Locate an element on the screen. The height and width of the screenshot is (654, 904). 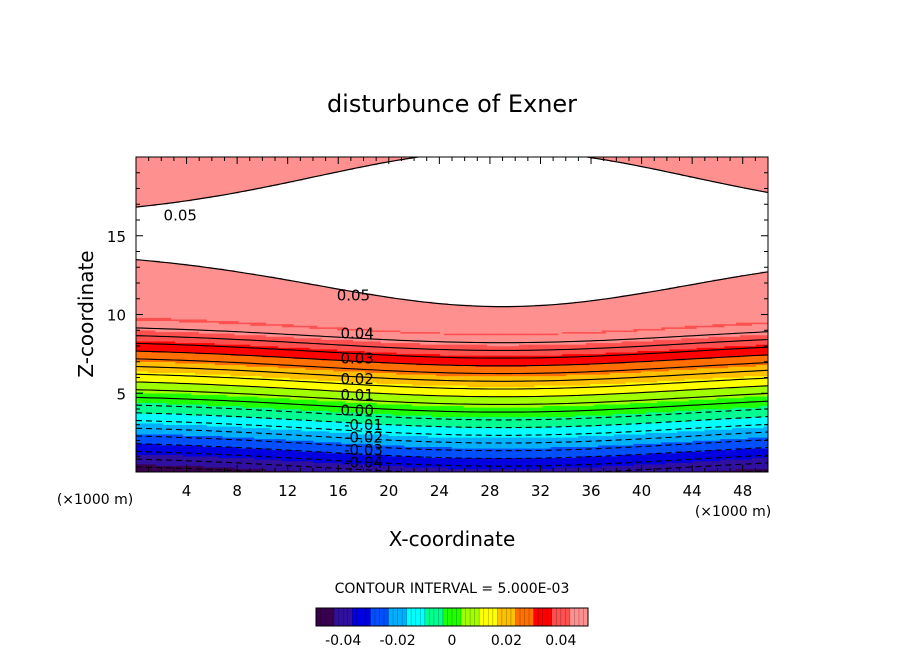
x-tick-label: 32 is located at coordinates (540, 491).